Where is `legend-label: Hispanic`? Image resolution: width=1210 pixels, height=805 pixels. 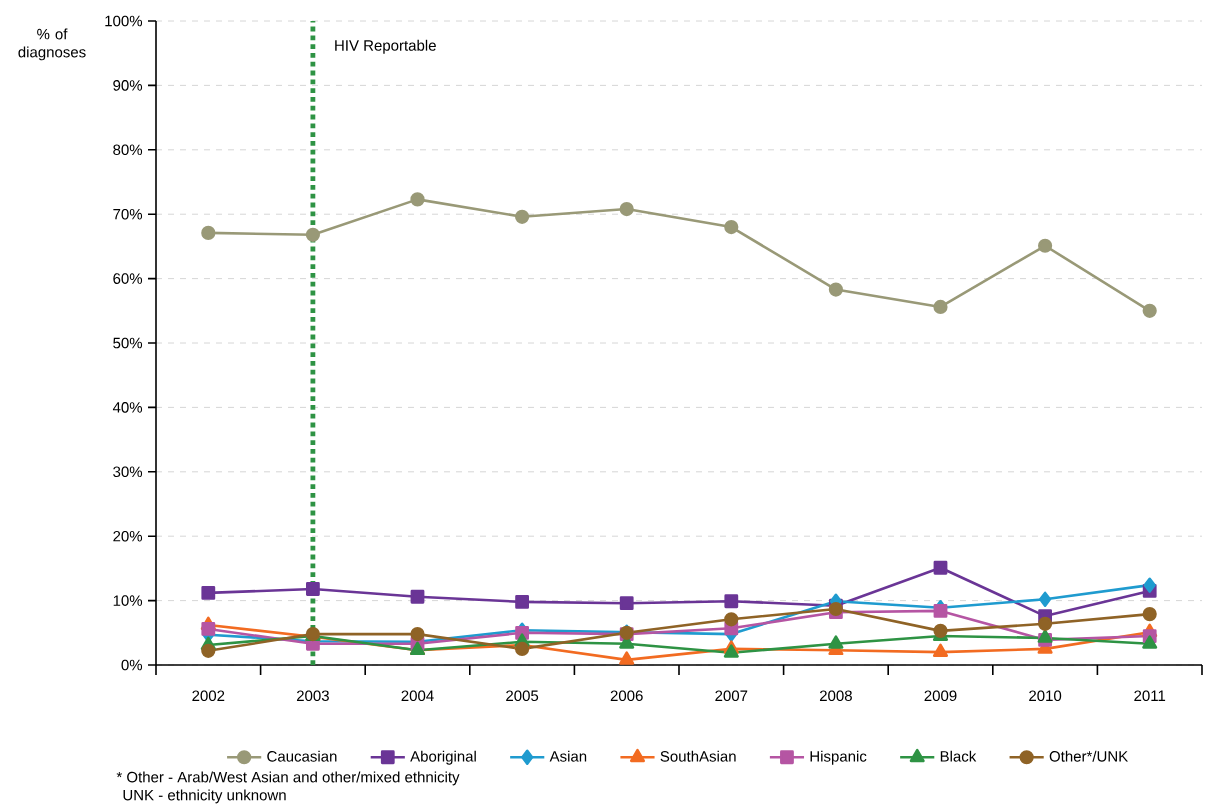 legend-label: Hispanic is located at coordinates (838, 757).